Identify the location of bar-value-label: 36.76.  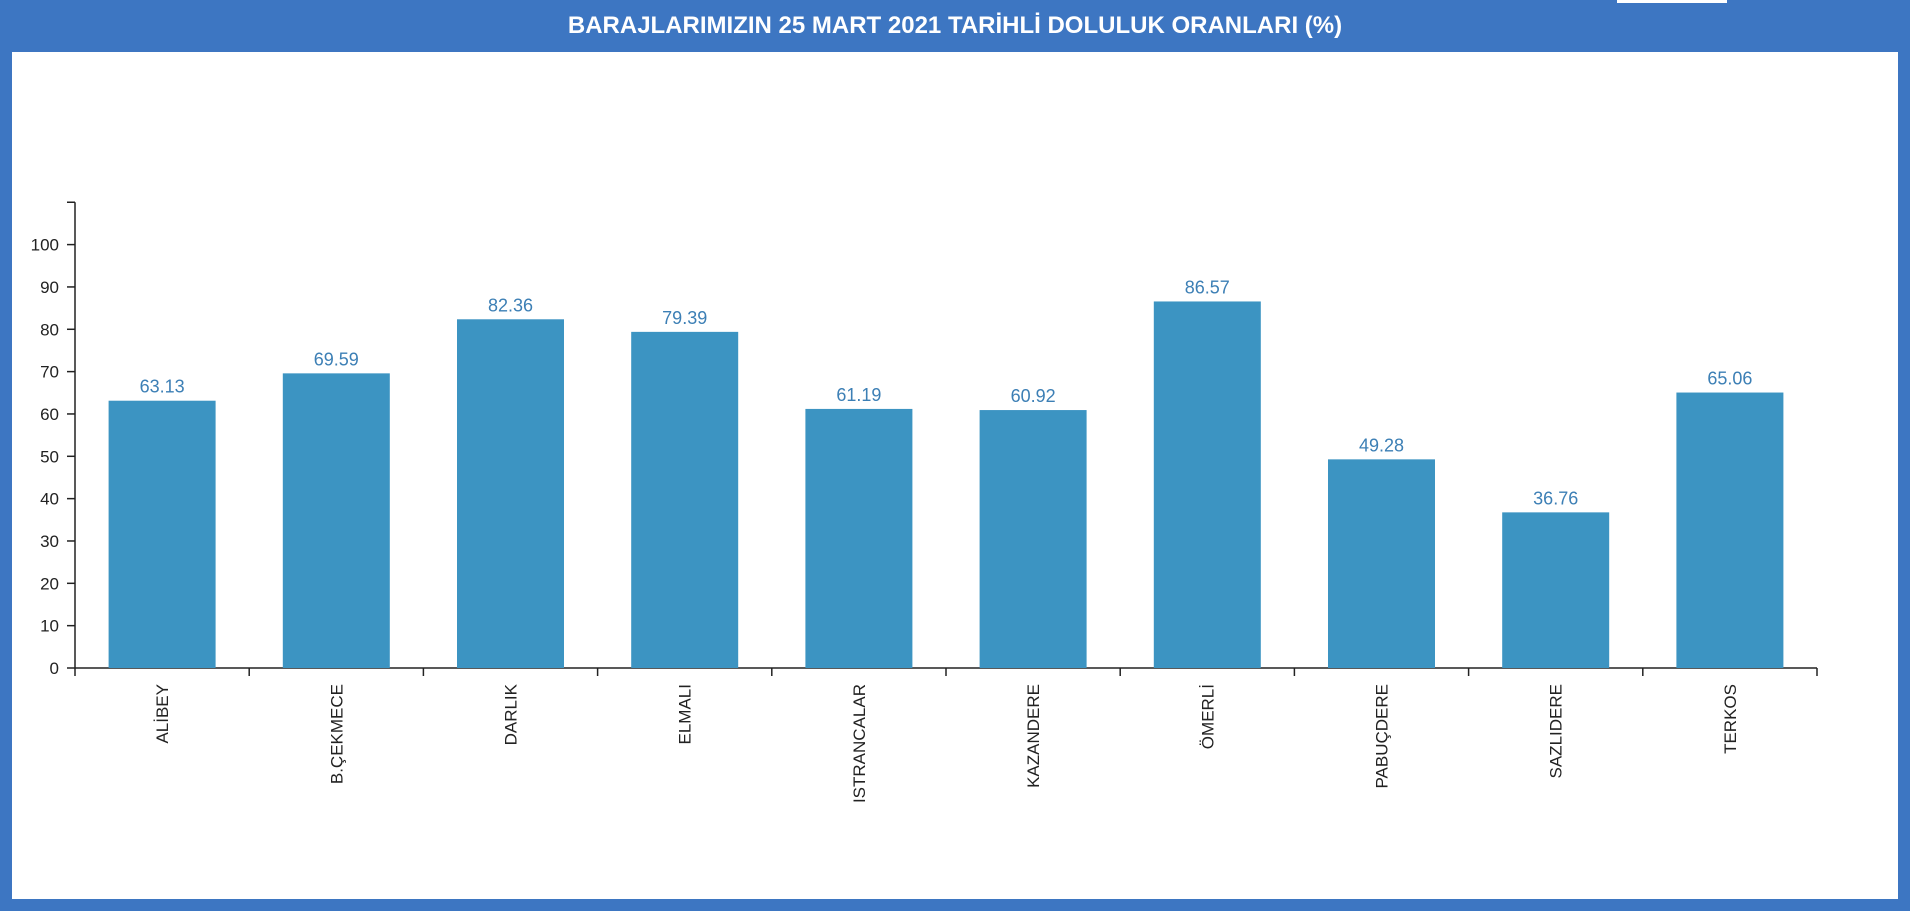
(1555, 498).